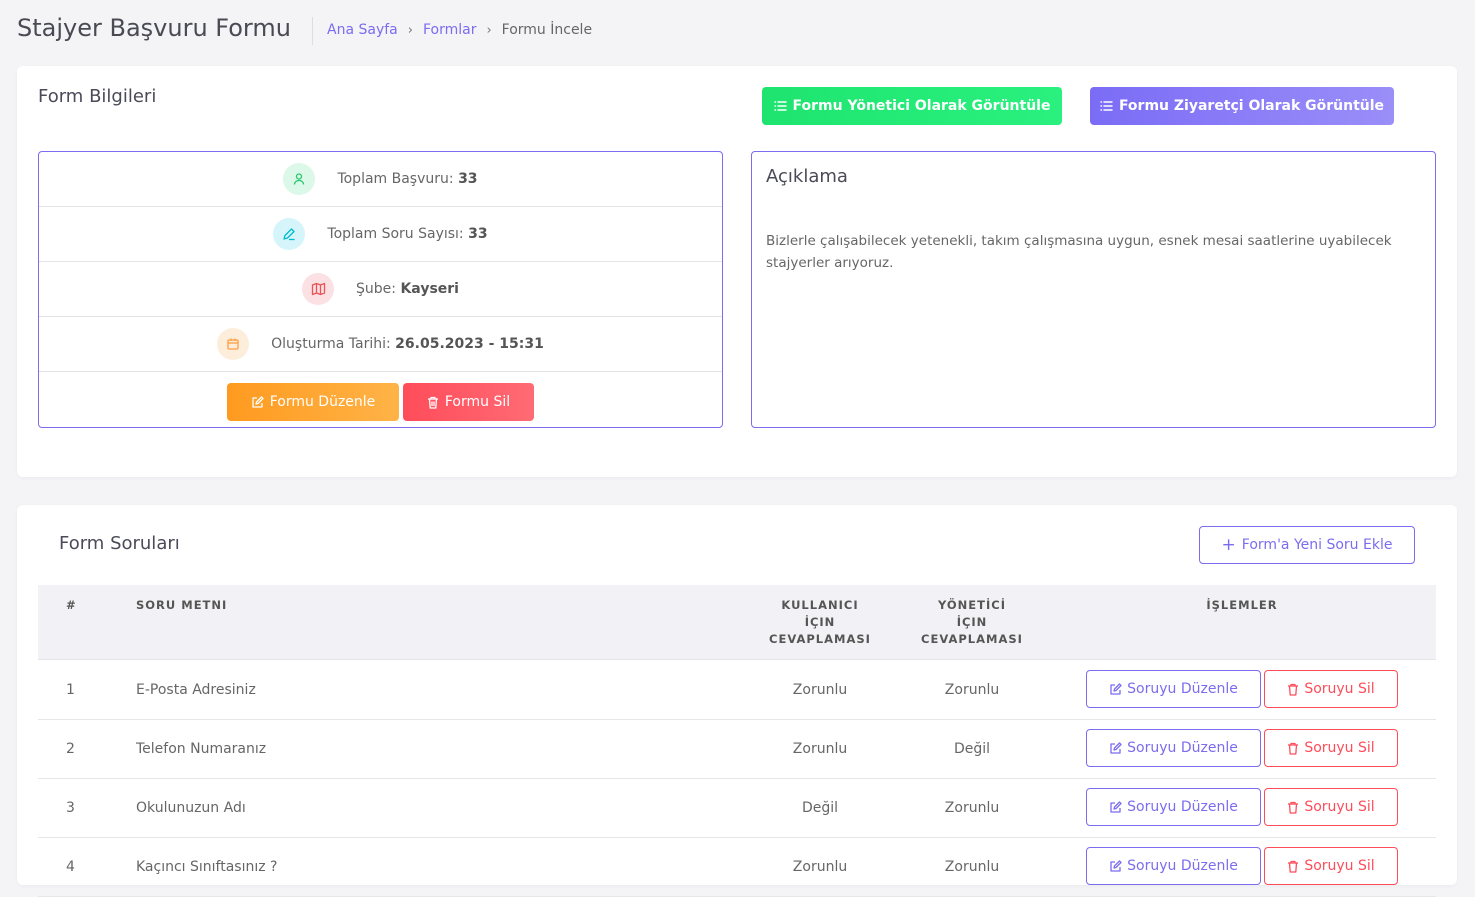  I want to click on view-as-visitor-label: Formu Ziyaretçi Olarak Görüntüle, so click(1251, 106).